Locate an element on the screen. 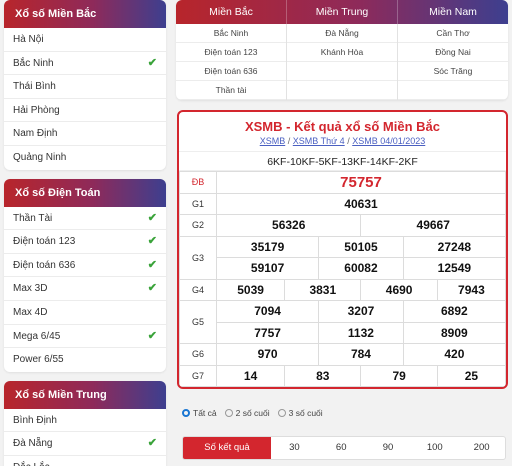 The width and height of the screenshot is (512, 466). province-link: Đà Nẵng is located at coordinates (342, 33).